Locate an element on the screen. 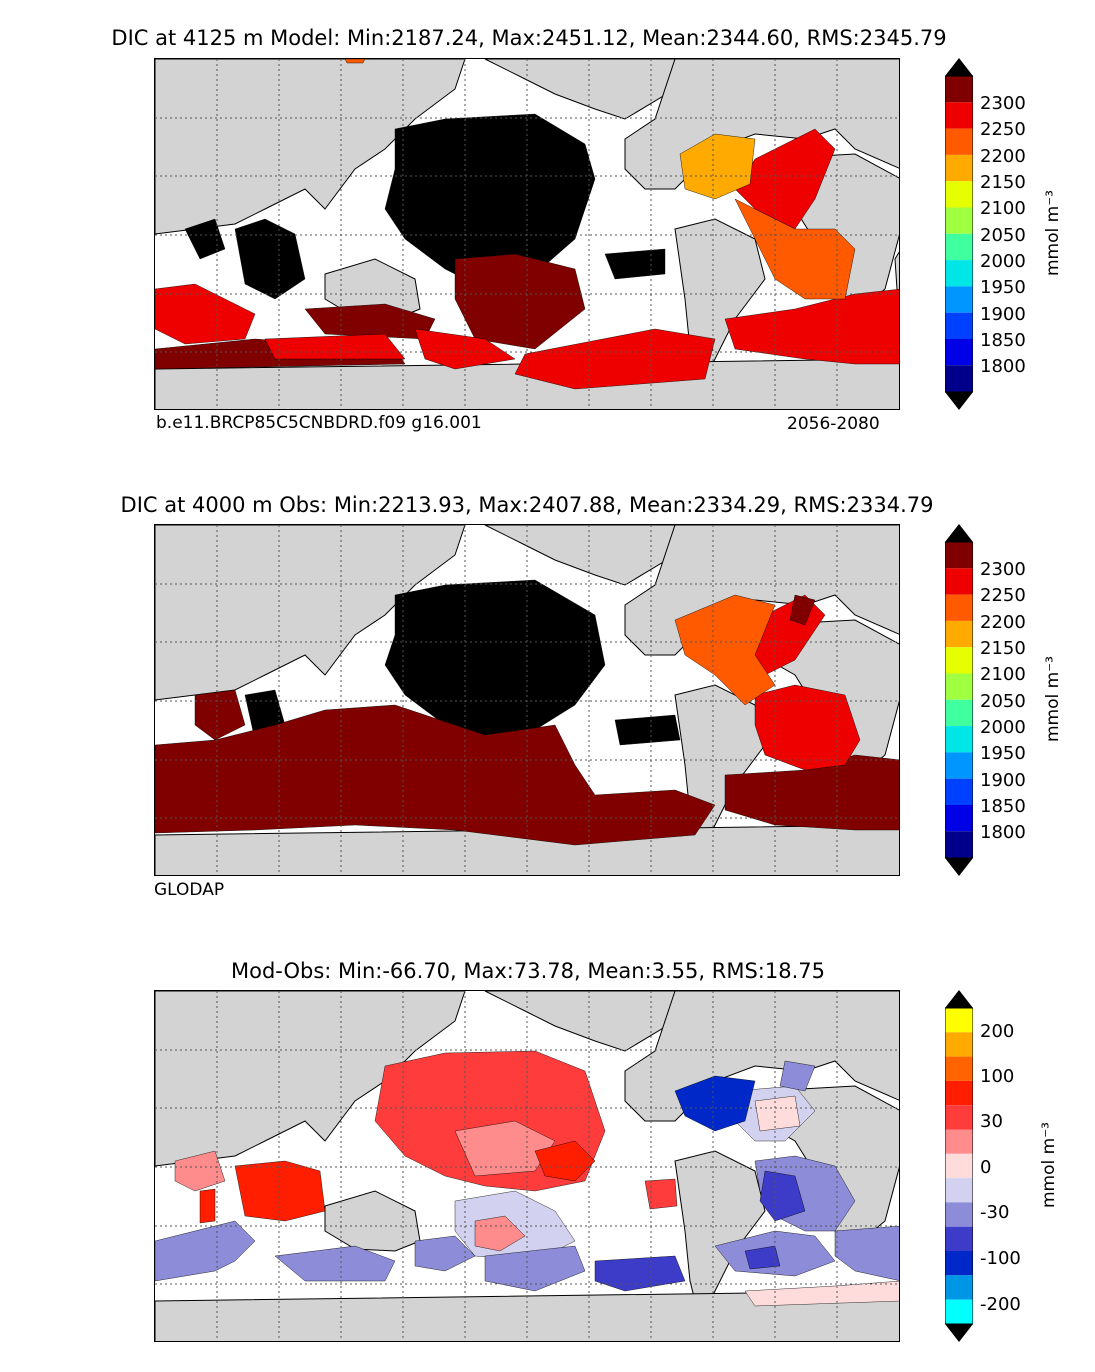  panel3-cb-unit: mmol m⁻³ is located at coordinates (1049, 1165).